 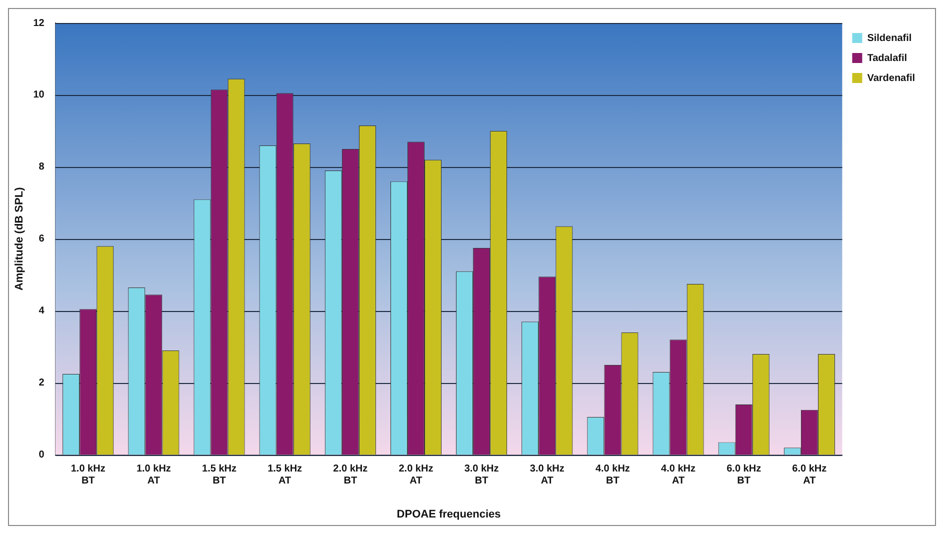 I want to click on x-tick-label: 6.0 kHz BT, so click(x=744, y=475).